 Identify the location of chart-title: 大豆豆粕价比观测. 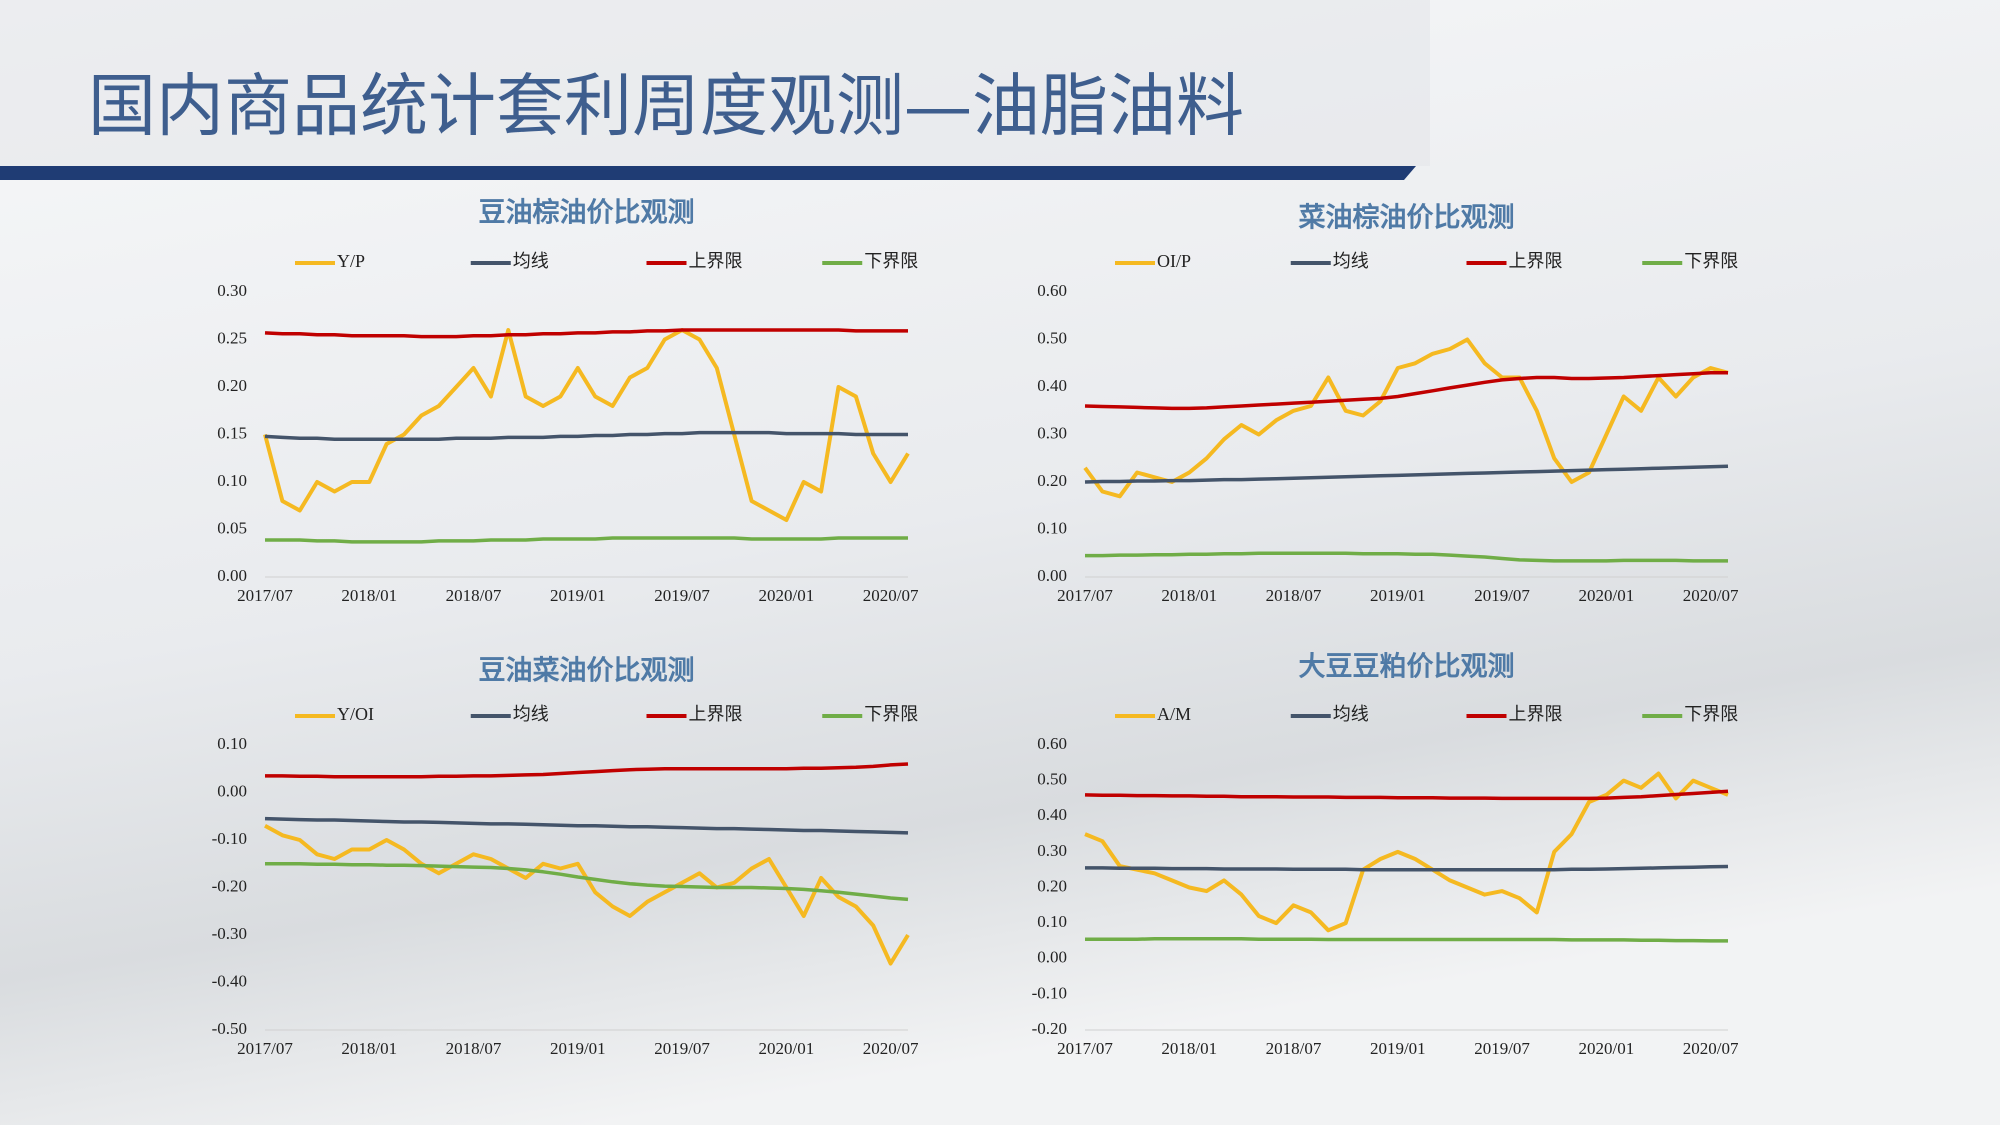
(1407, 667).